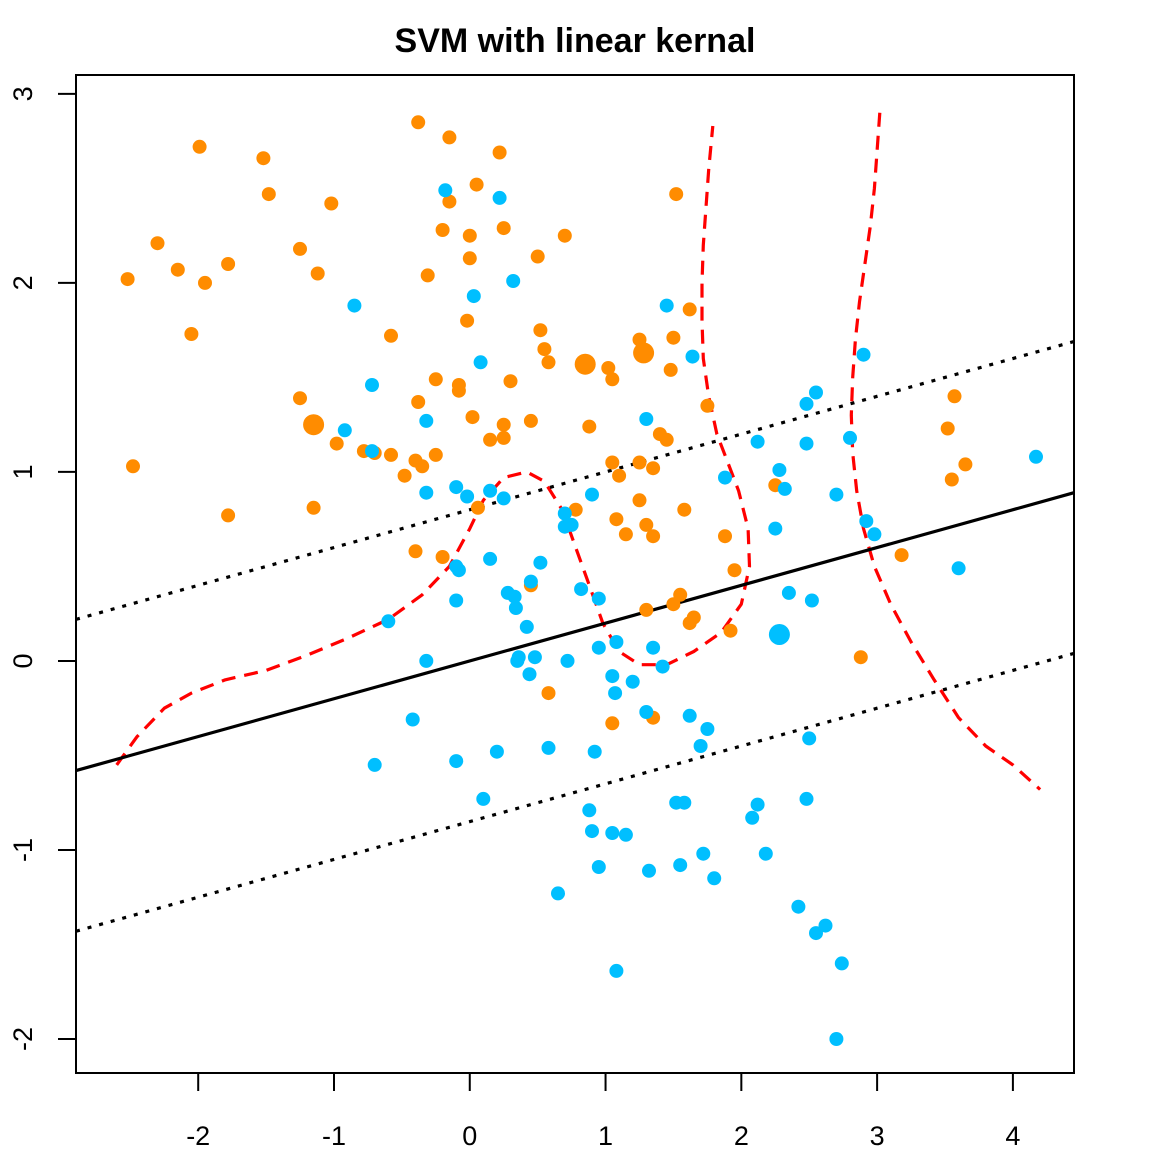  What do you see at coordinates (575, 41) in the screenshot?
I see `chart-title: SVM with linear kernal` at bounding box center [575, 41].